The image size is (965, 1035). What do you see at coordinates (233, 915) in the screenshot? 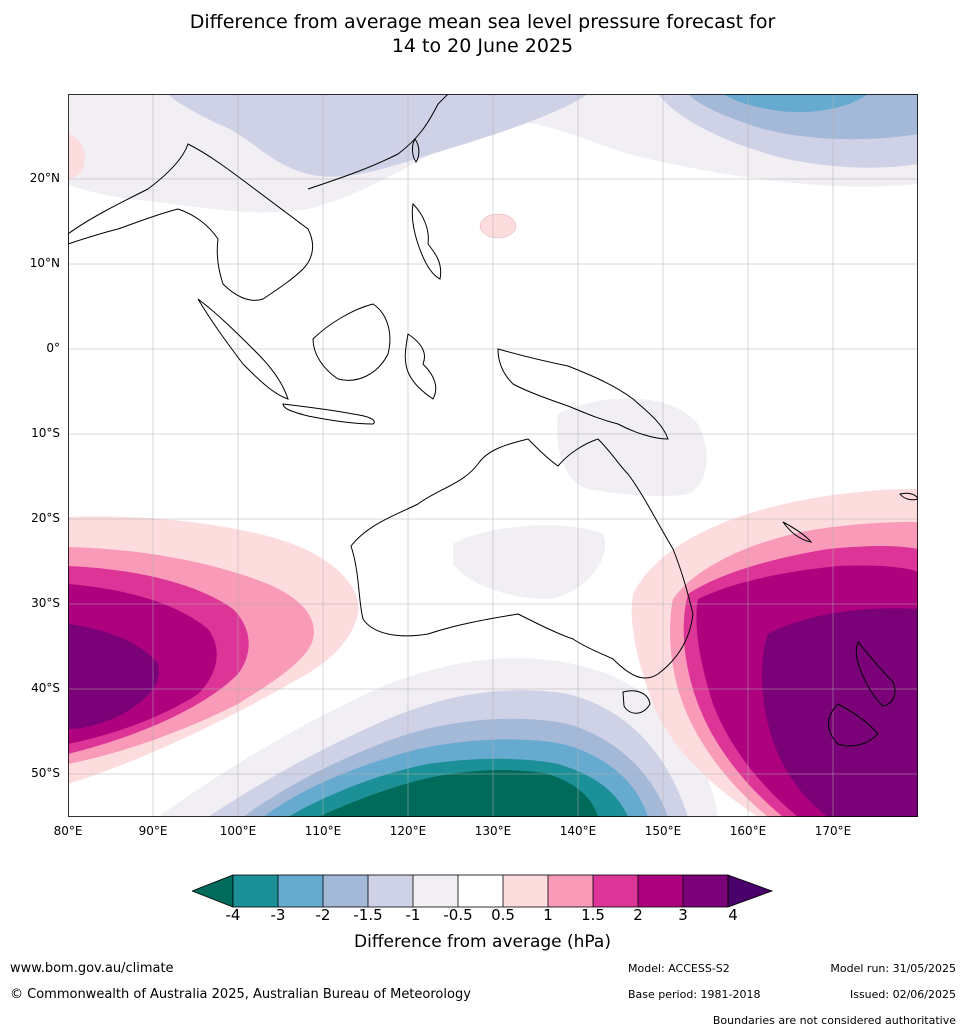
I see `colorbar-tick: -4` at bounding box center [233, 915].